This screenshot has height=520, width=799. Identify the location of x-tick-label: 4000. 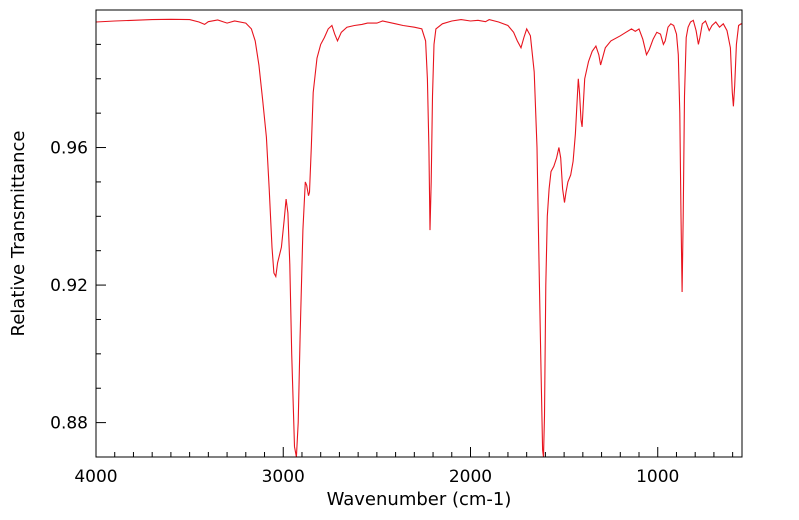
(95, 477).